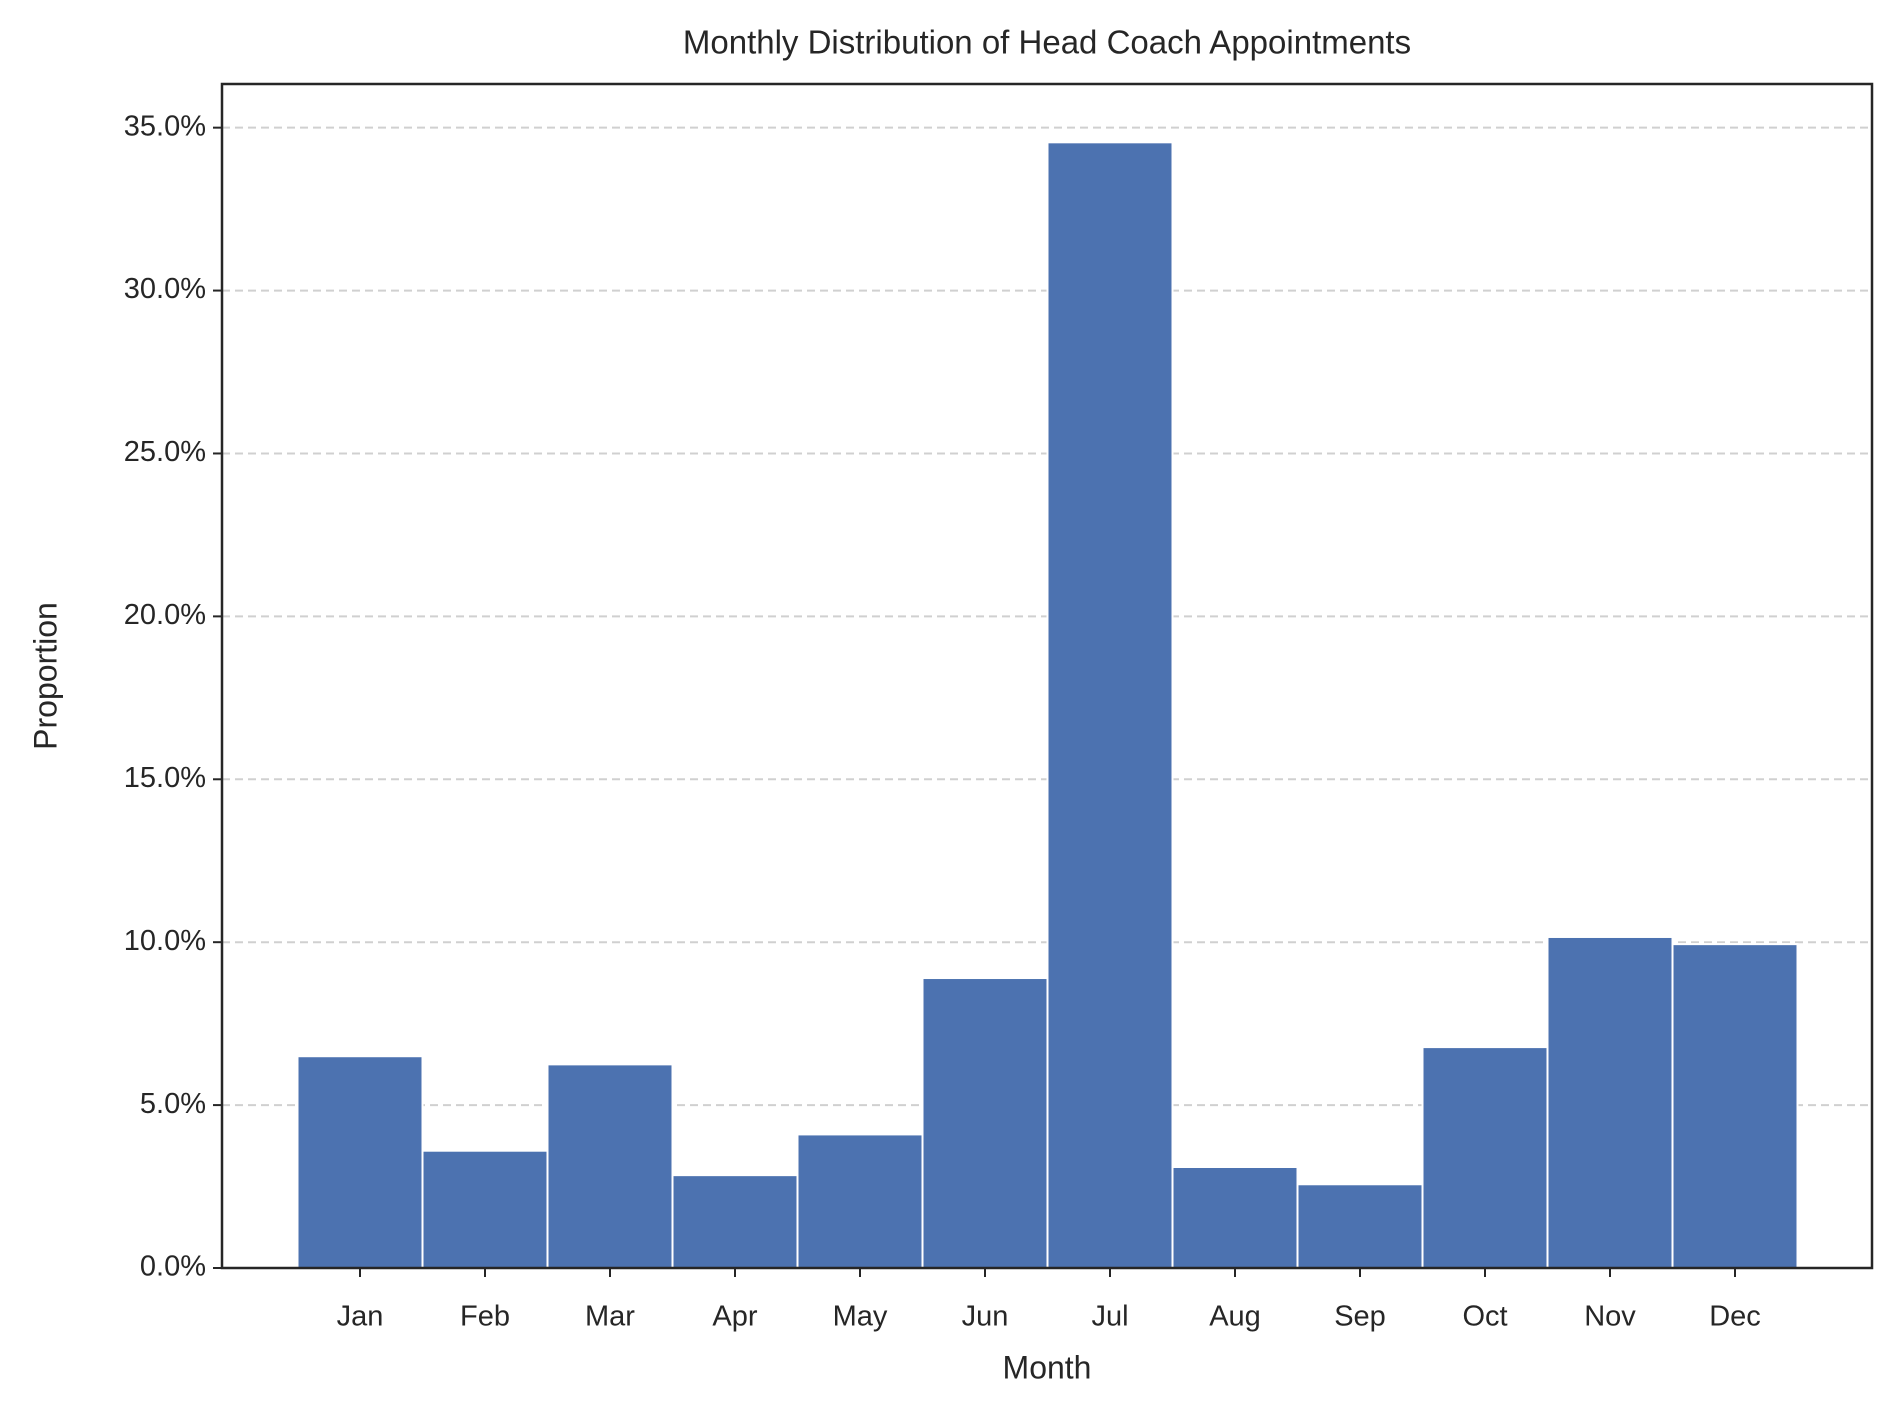 The width and height of the screenshot is (1893, 1413). I want to click on y-tick-label: 15.0%, so click(165, 778).